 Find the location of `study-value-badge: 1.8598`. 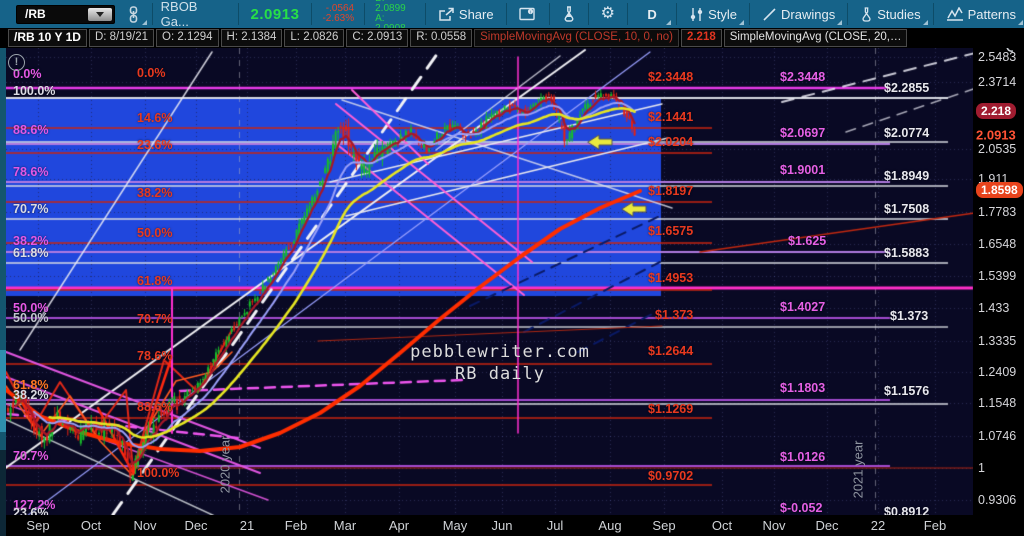

study-value-badge: 1.8598 is located at coordinates (999, 190).